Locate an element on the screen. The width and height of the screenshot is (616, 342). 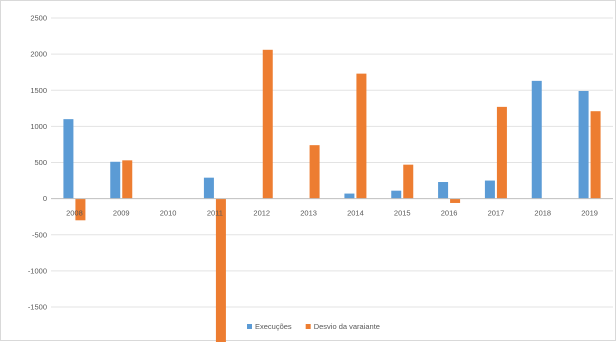
y-tick-label: -500 is located at coordinates (39, 234).